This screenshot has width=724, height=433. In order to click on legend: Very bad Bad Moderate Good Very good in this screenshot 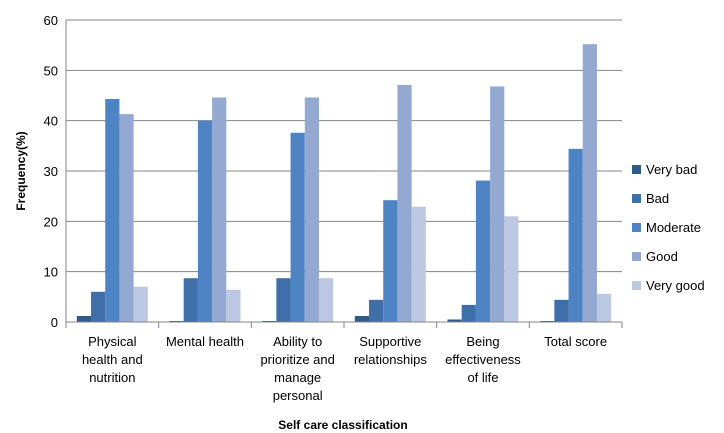, I will do `click(668, 227)`.